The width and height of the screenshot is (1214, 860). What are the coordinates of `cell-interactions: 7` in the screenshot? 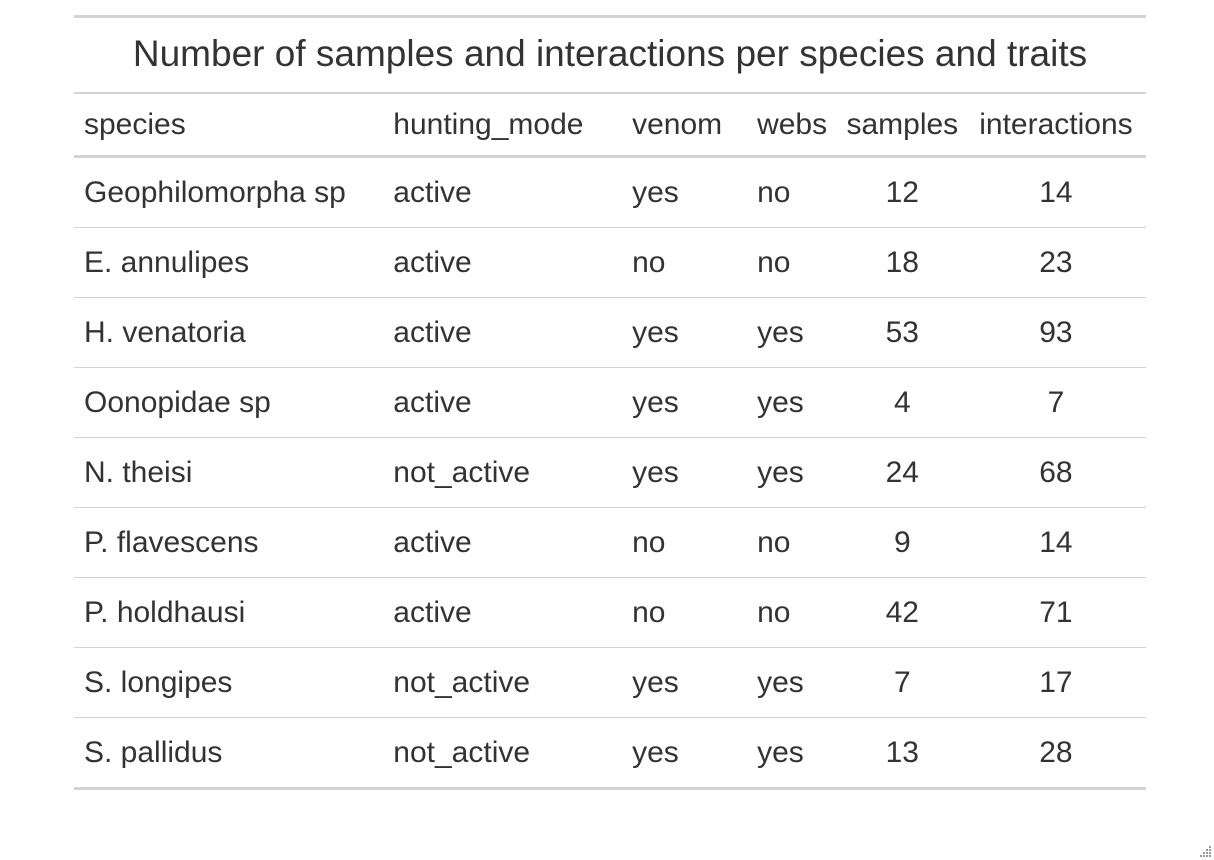 It's located at (1055, 402).